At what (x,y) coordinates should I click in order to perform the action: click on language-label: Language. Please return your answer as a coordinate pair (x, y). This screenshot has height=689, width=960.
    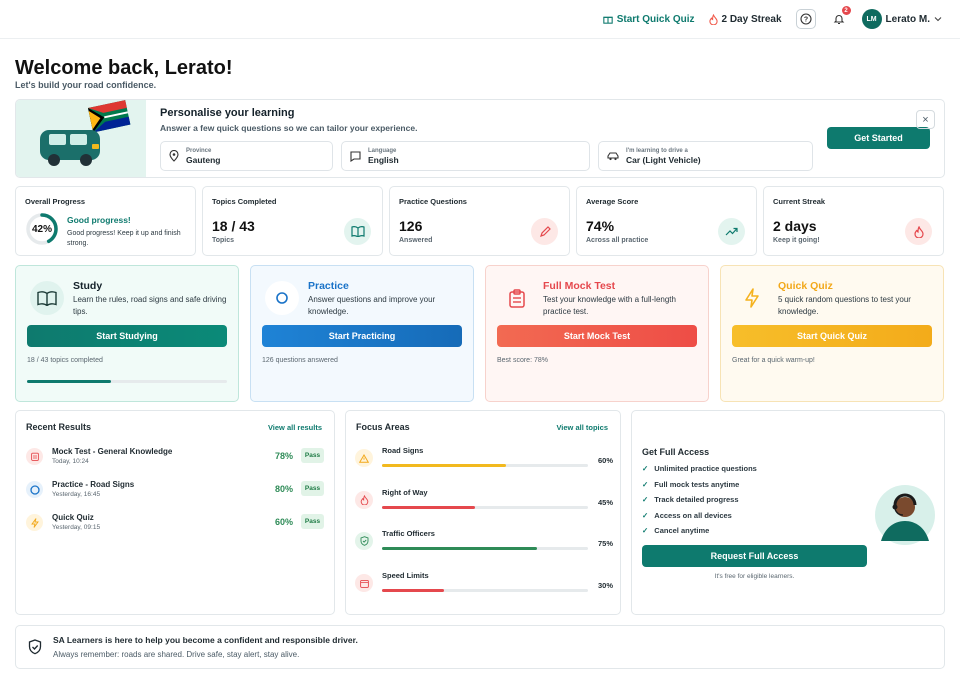
    Looking at the image, I should click on (382, 150).